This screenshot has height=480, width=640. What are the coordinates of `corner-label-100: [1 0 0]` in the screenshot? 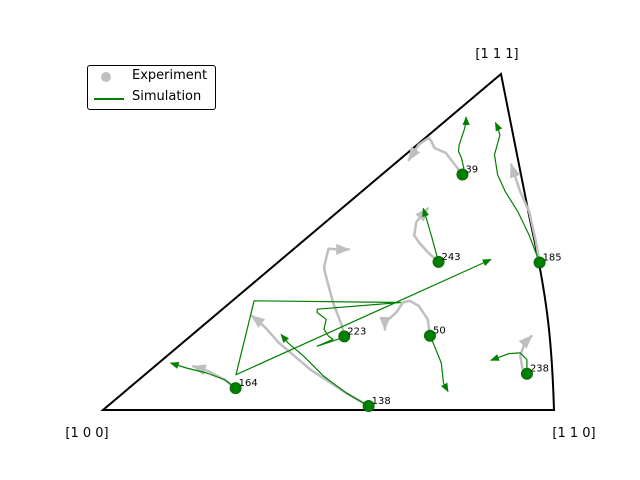 It's located at (86, 433).